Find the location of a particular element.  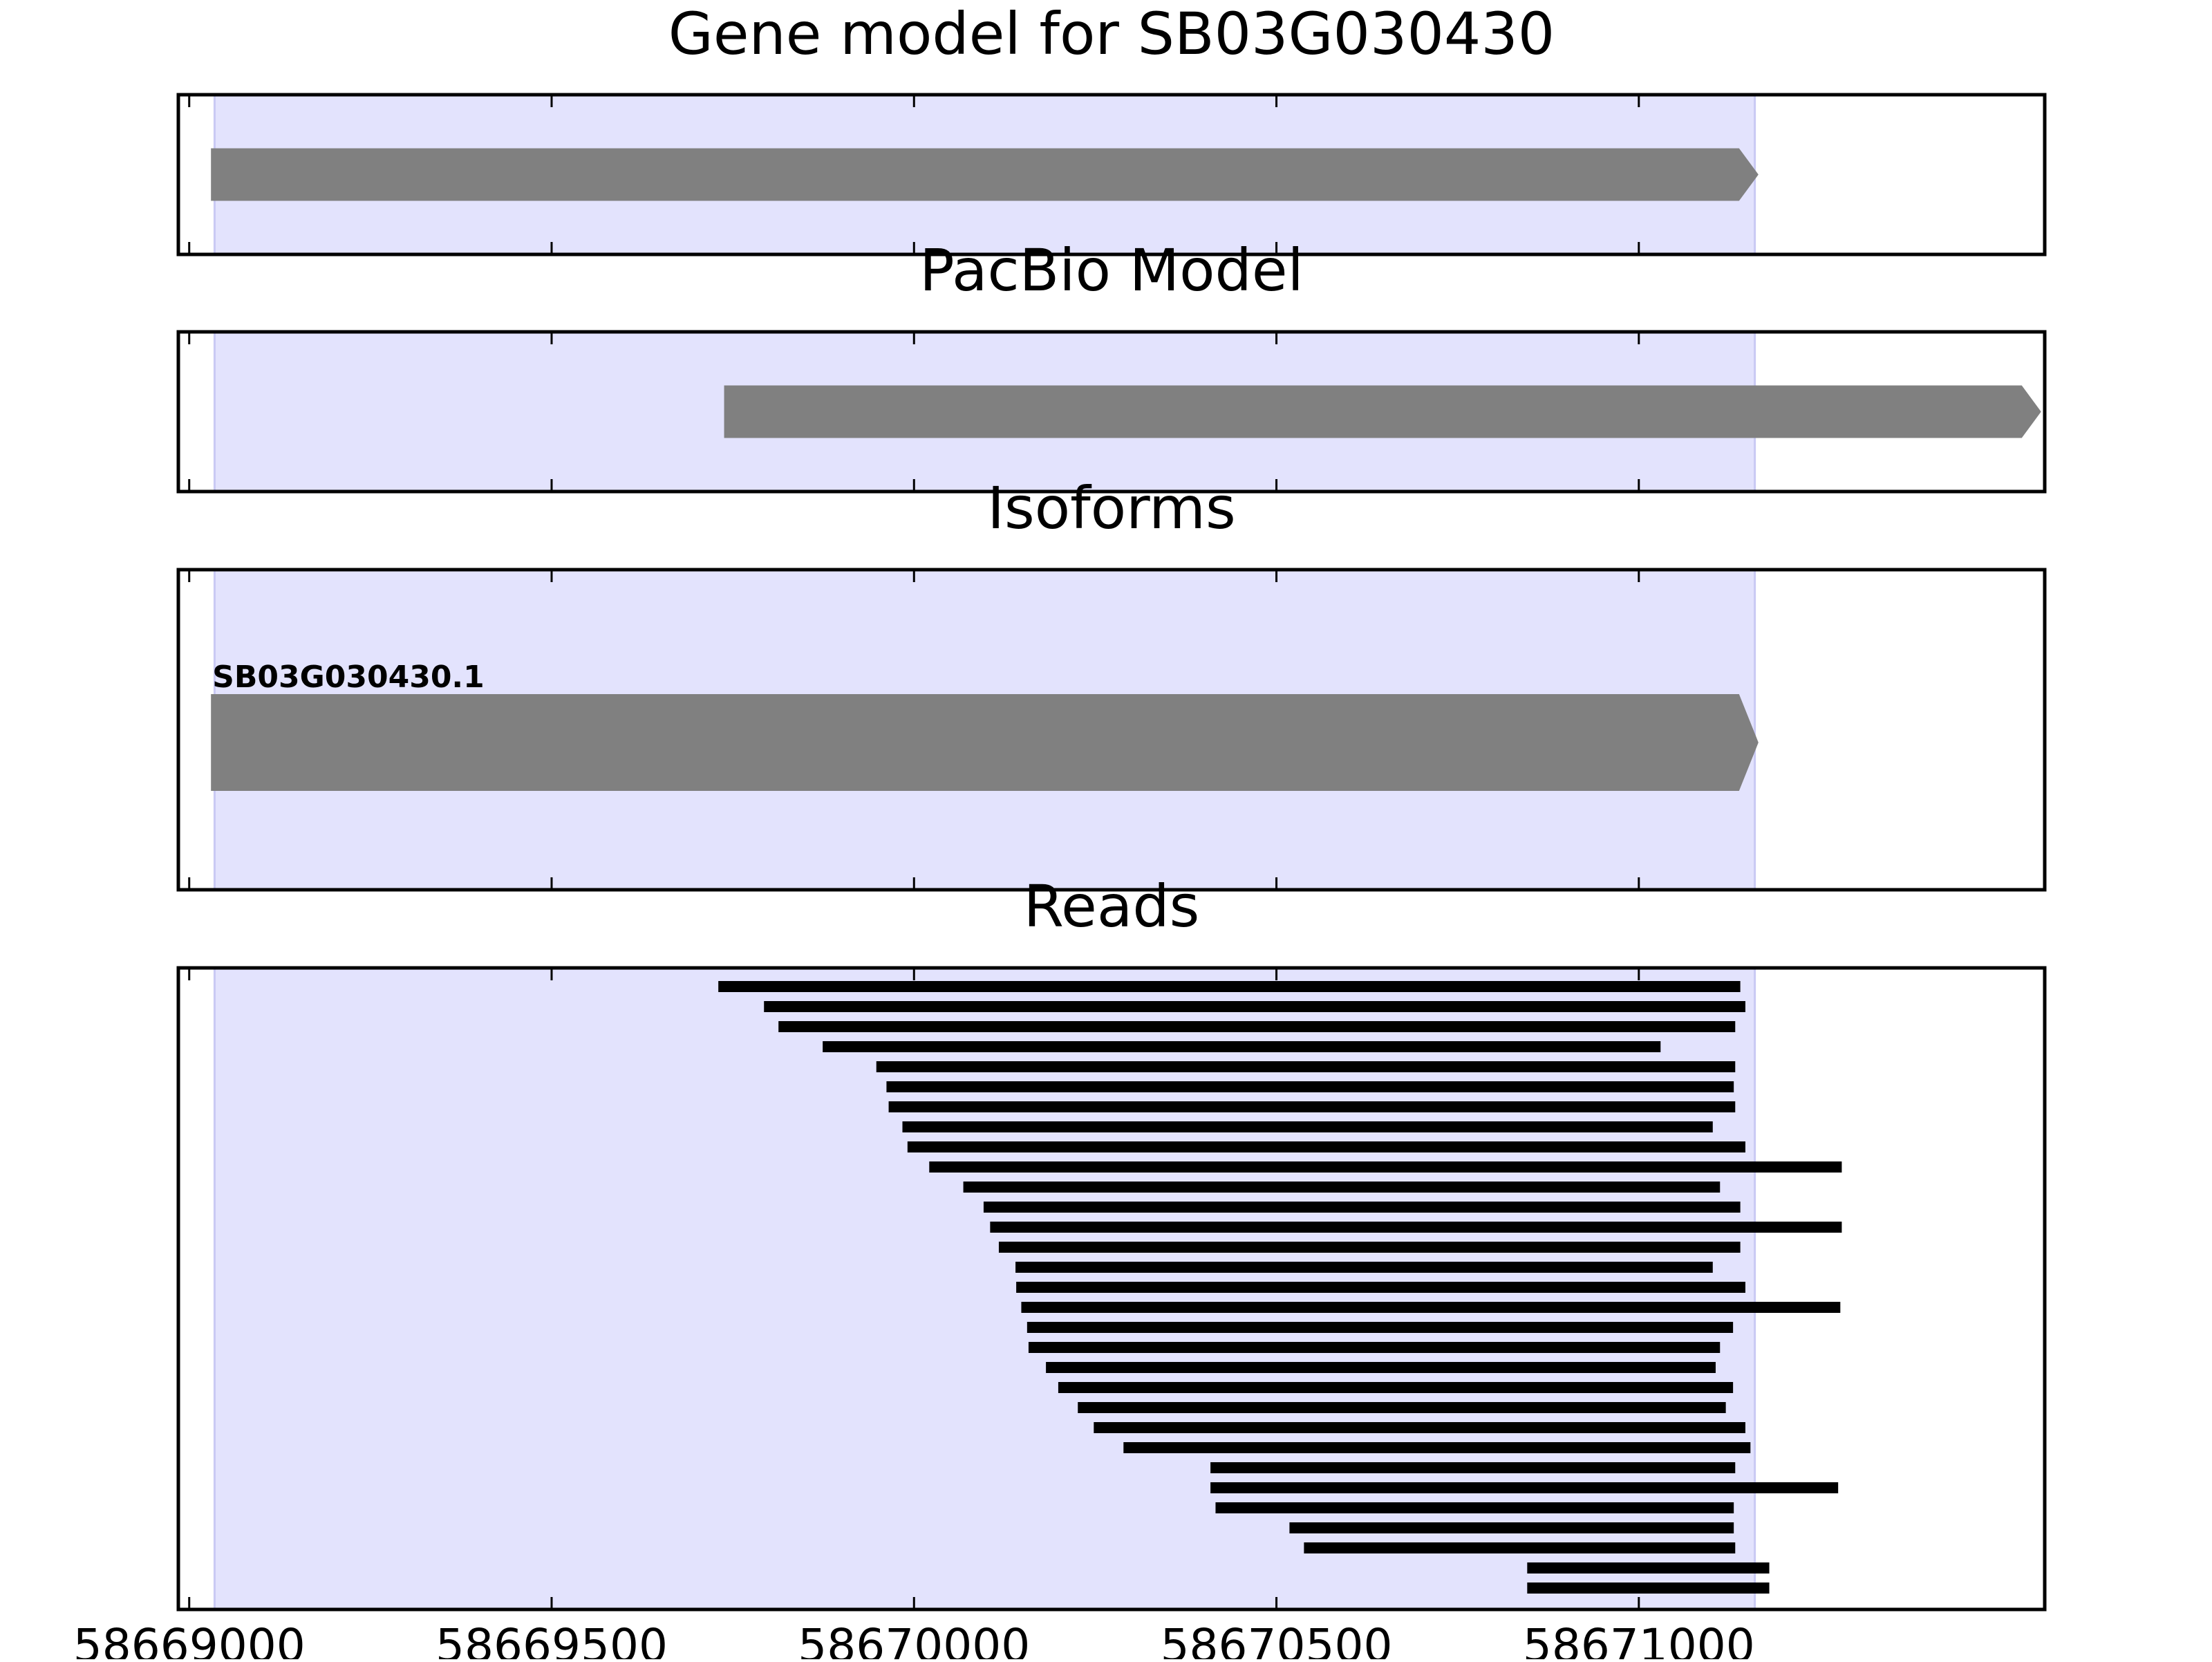

panel-title: PacBio Model is located at coordinates (1111, 270).